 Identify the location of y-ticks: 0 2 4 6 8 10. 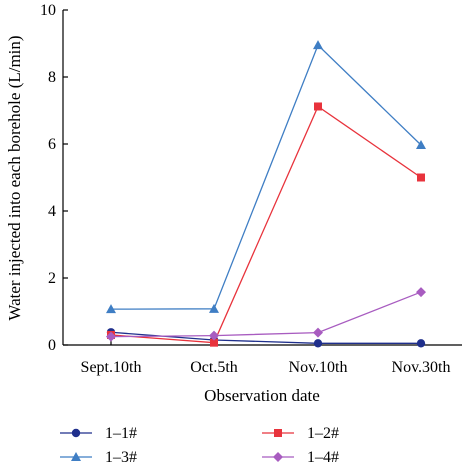
(54, 178).